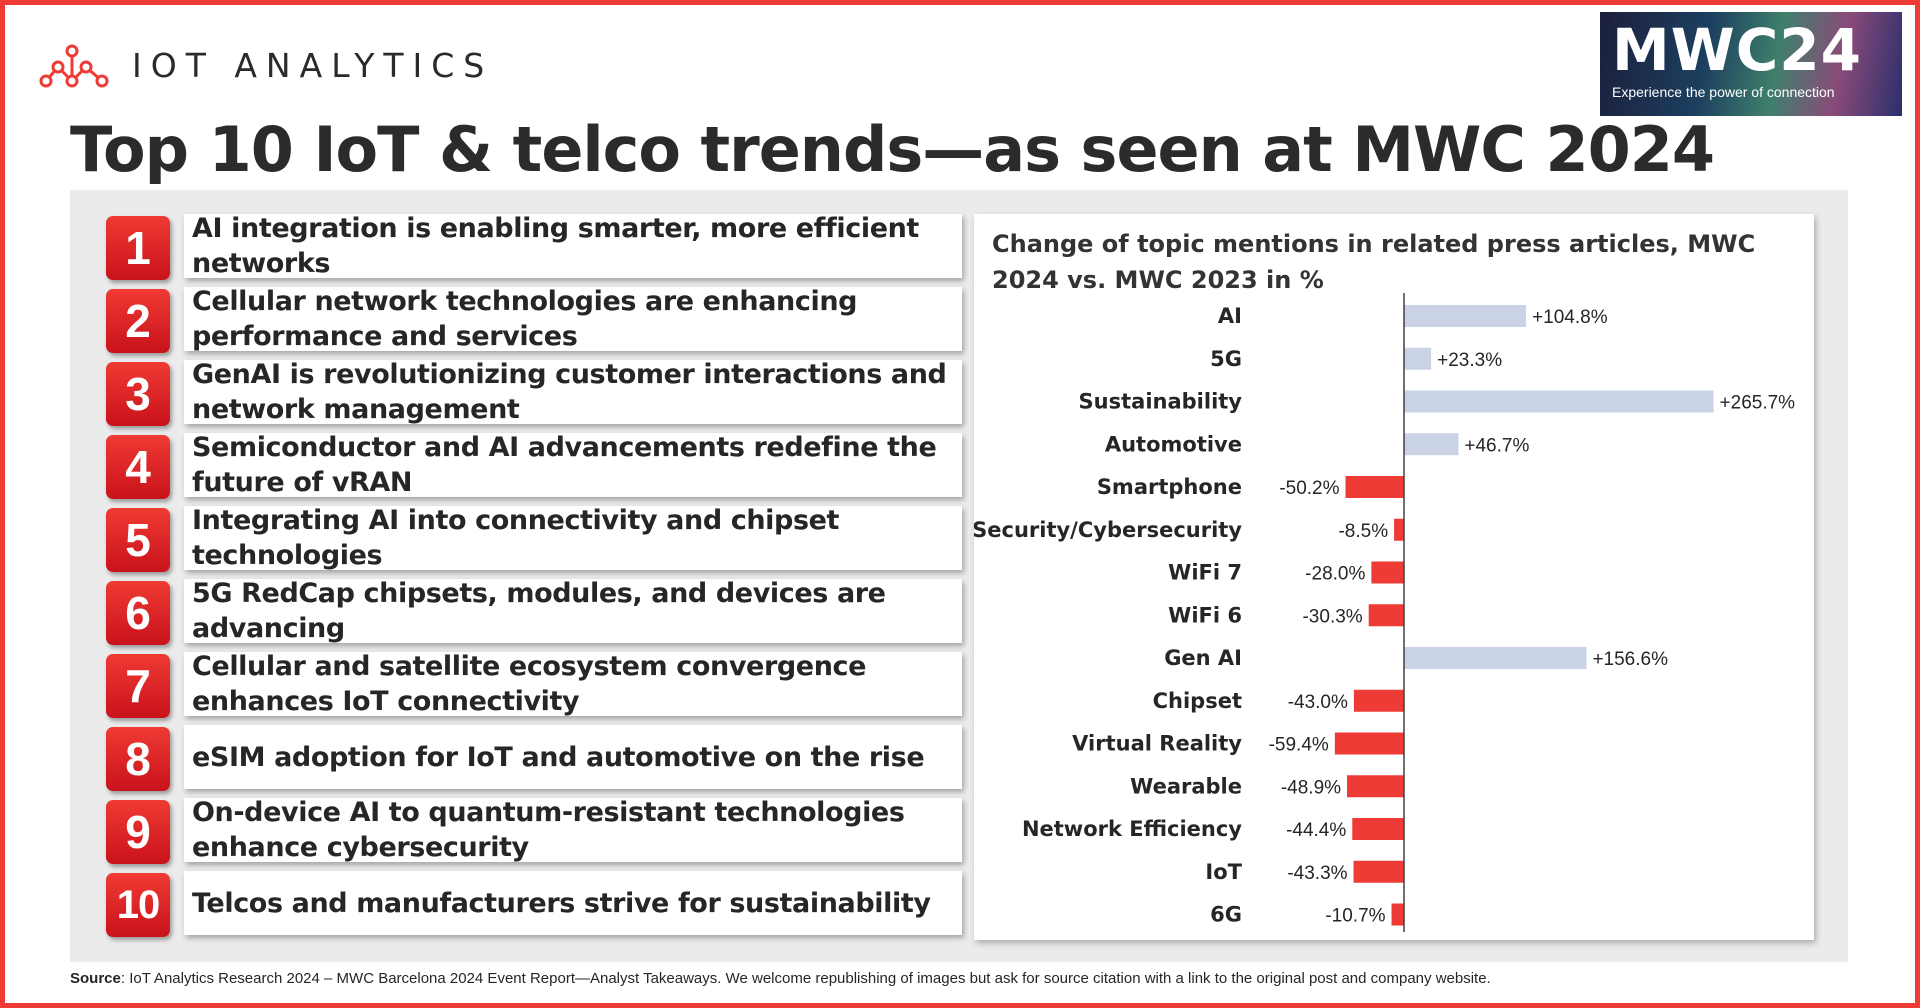  I want to click on trend-number-badge: 10, so click(138, 905).